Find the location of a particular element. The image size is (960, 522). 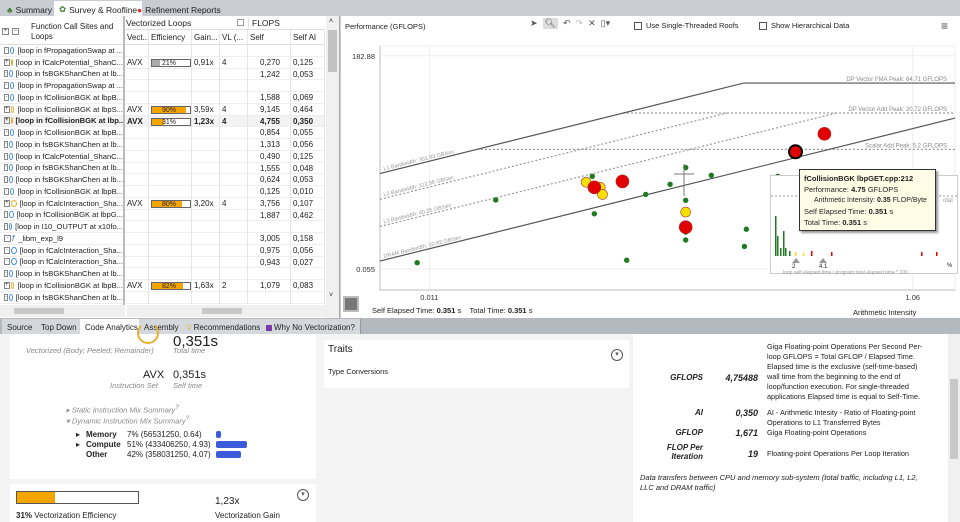

tree-row: · f _libm_exp_l9 is located at coordinates (61, 239).